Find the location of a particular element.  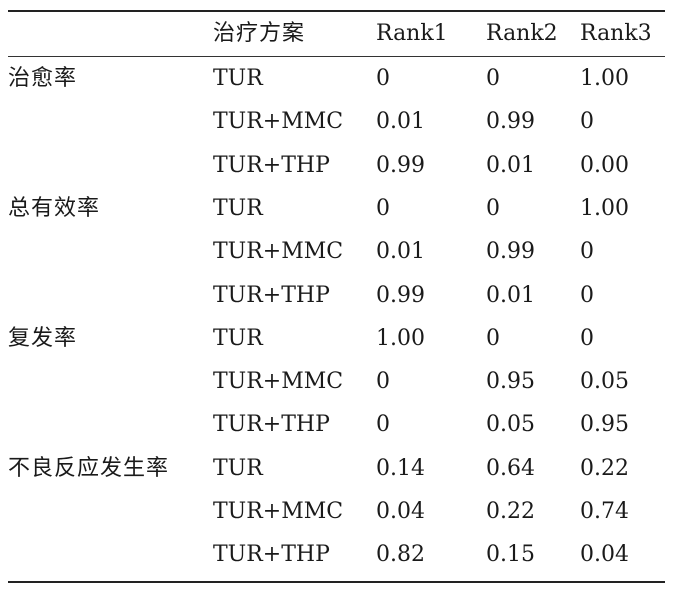

rank3-cell: 0.05 is located at coordinates (604, 382).